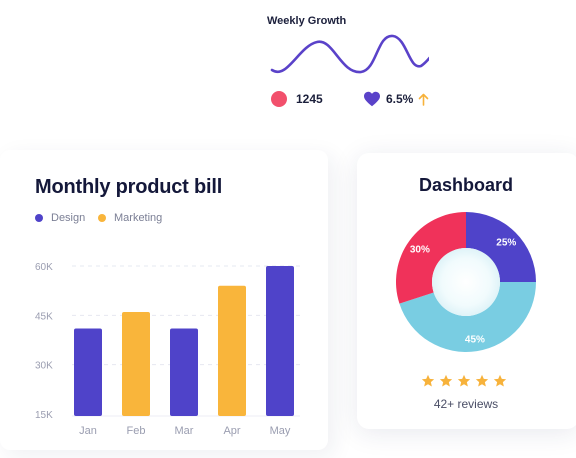  Describe the element at coordinates (129, 187) in the screenshot. I see `monthly-bill-title: Monthly product bill` at that location.